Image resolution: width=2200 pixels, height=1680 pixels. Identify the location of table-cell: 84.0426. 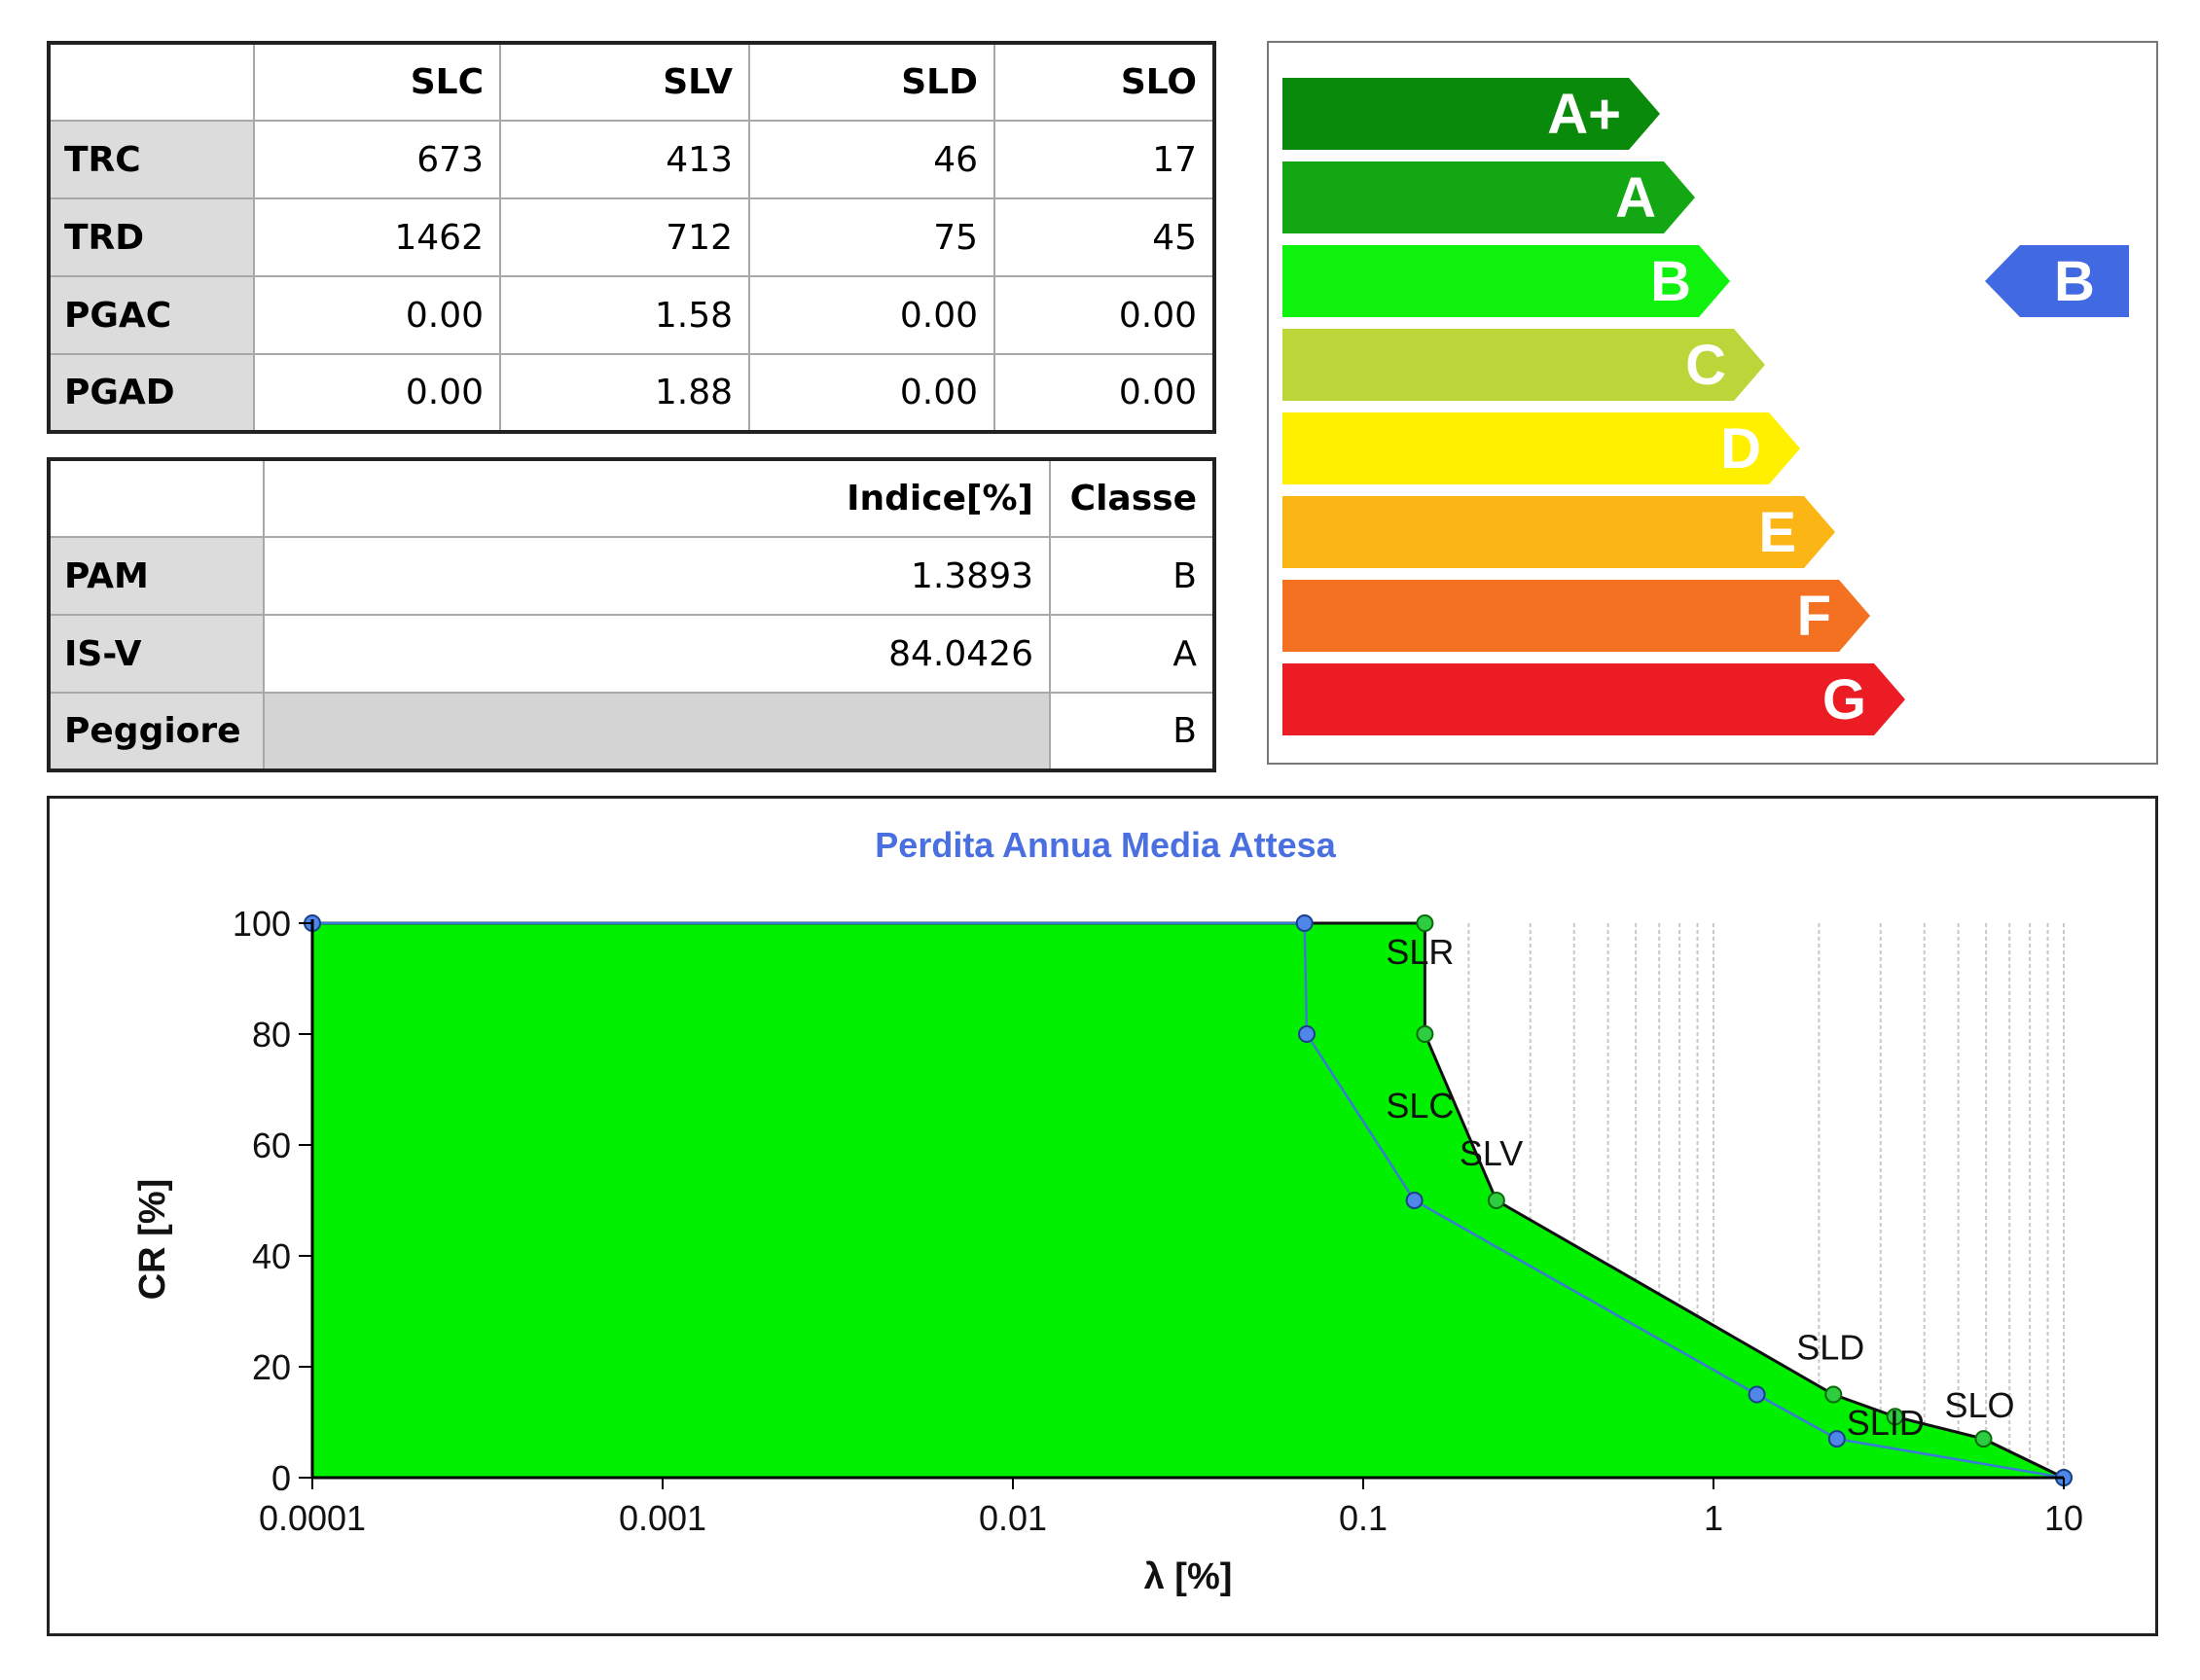
(657, 654).